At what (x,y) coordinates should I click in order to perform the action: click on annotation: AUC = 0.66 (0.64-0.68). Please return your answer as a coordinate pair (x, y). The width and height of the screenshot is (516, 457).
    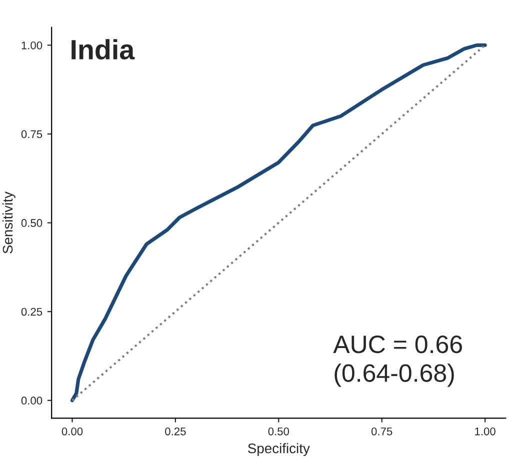
    Looking at the image, I should click on (397, 361).